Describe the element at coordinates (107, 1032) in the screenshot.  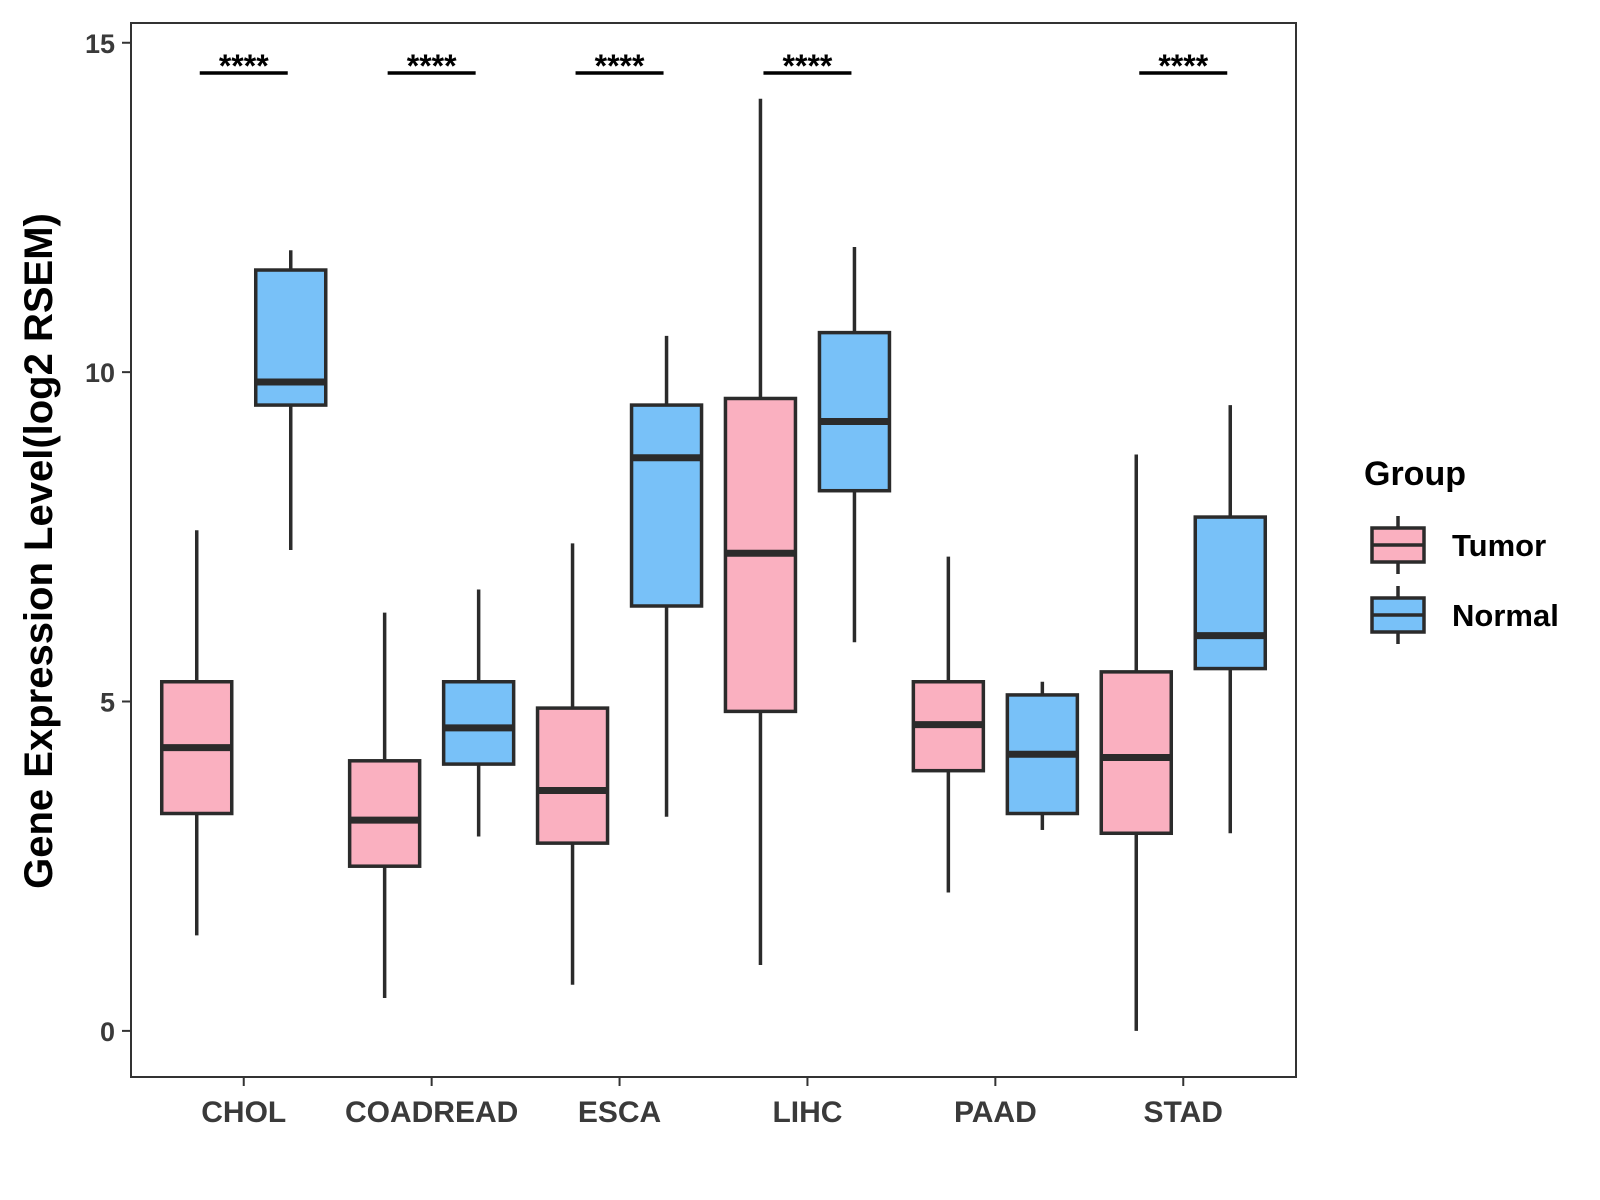
I see `y-tick-label: 0` at that location.